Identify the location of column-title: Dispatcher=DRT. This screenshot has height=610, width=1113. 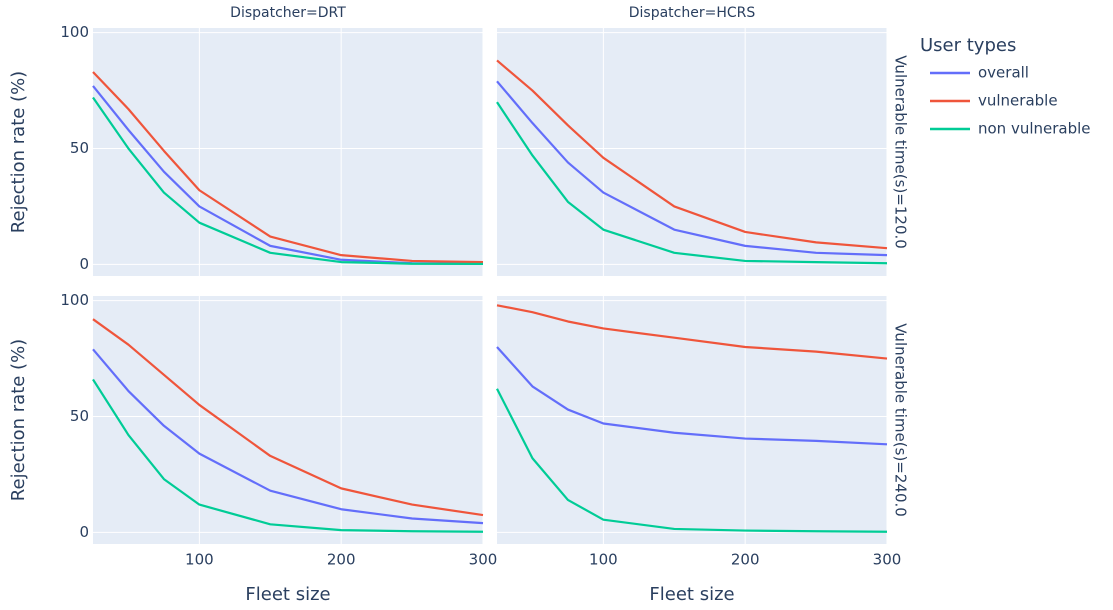
(288, 13).